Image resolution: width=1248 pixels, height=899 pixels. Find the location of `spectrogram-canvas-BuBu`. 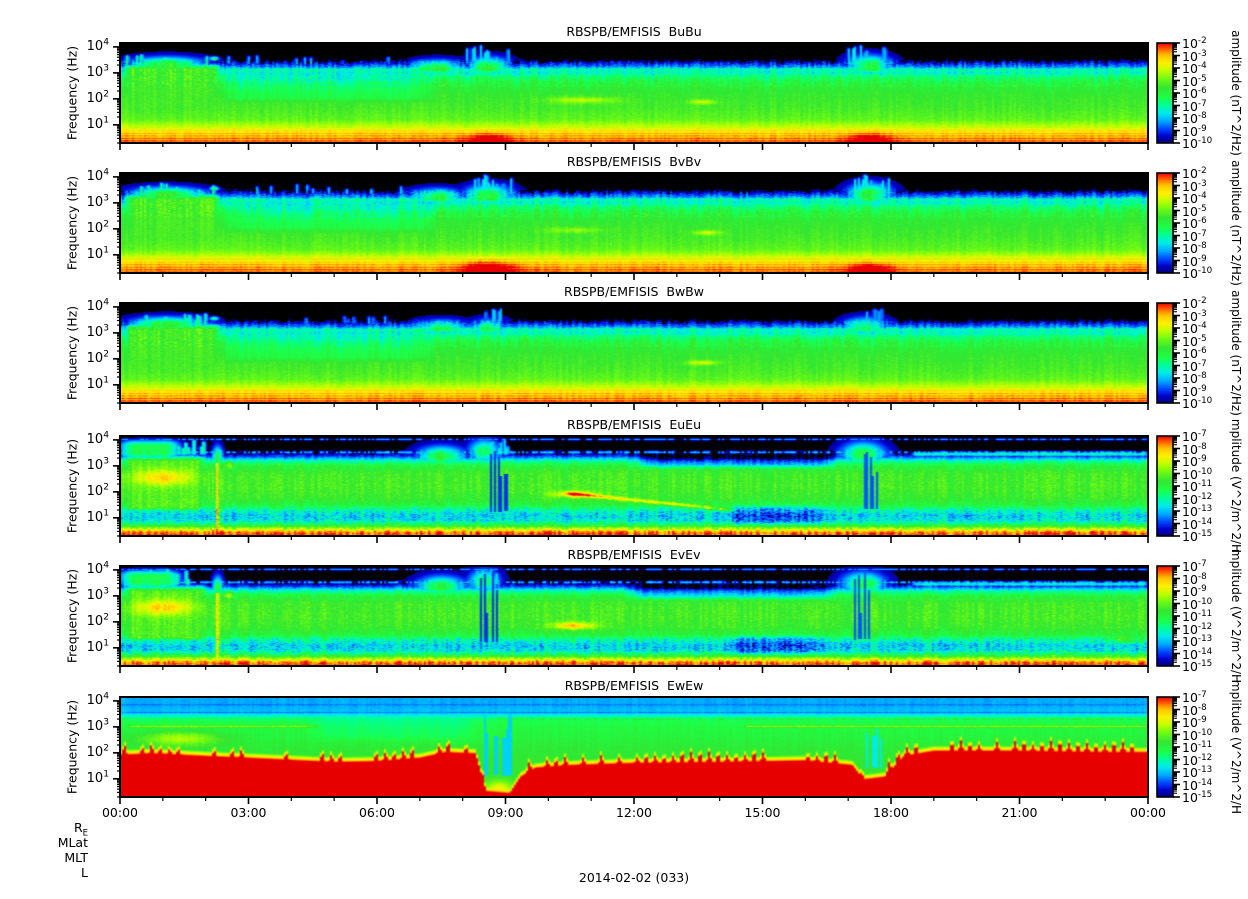

spectrogram-canvas-BuBu is located at coordinates (634, 93).